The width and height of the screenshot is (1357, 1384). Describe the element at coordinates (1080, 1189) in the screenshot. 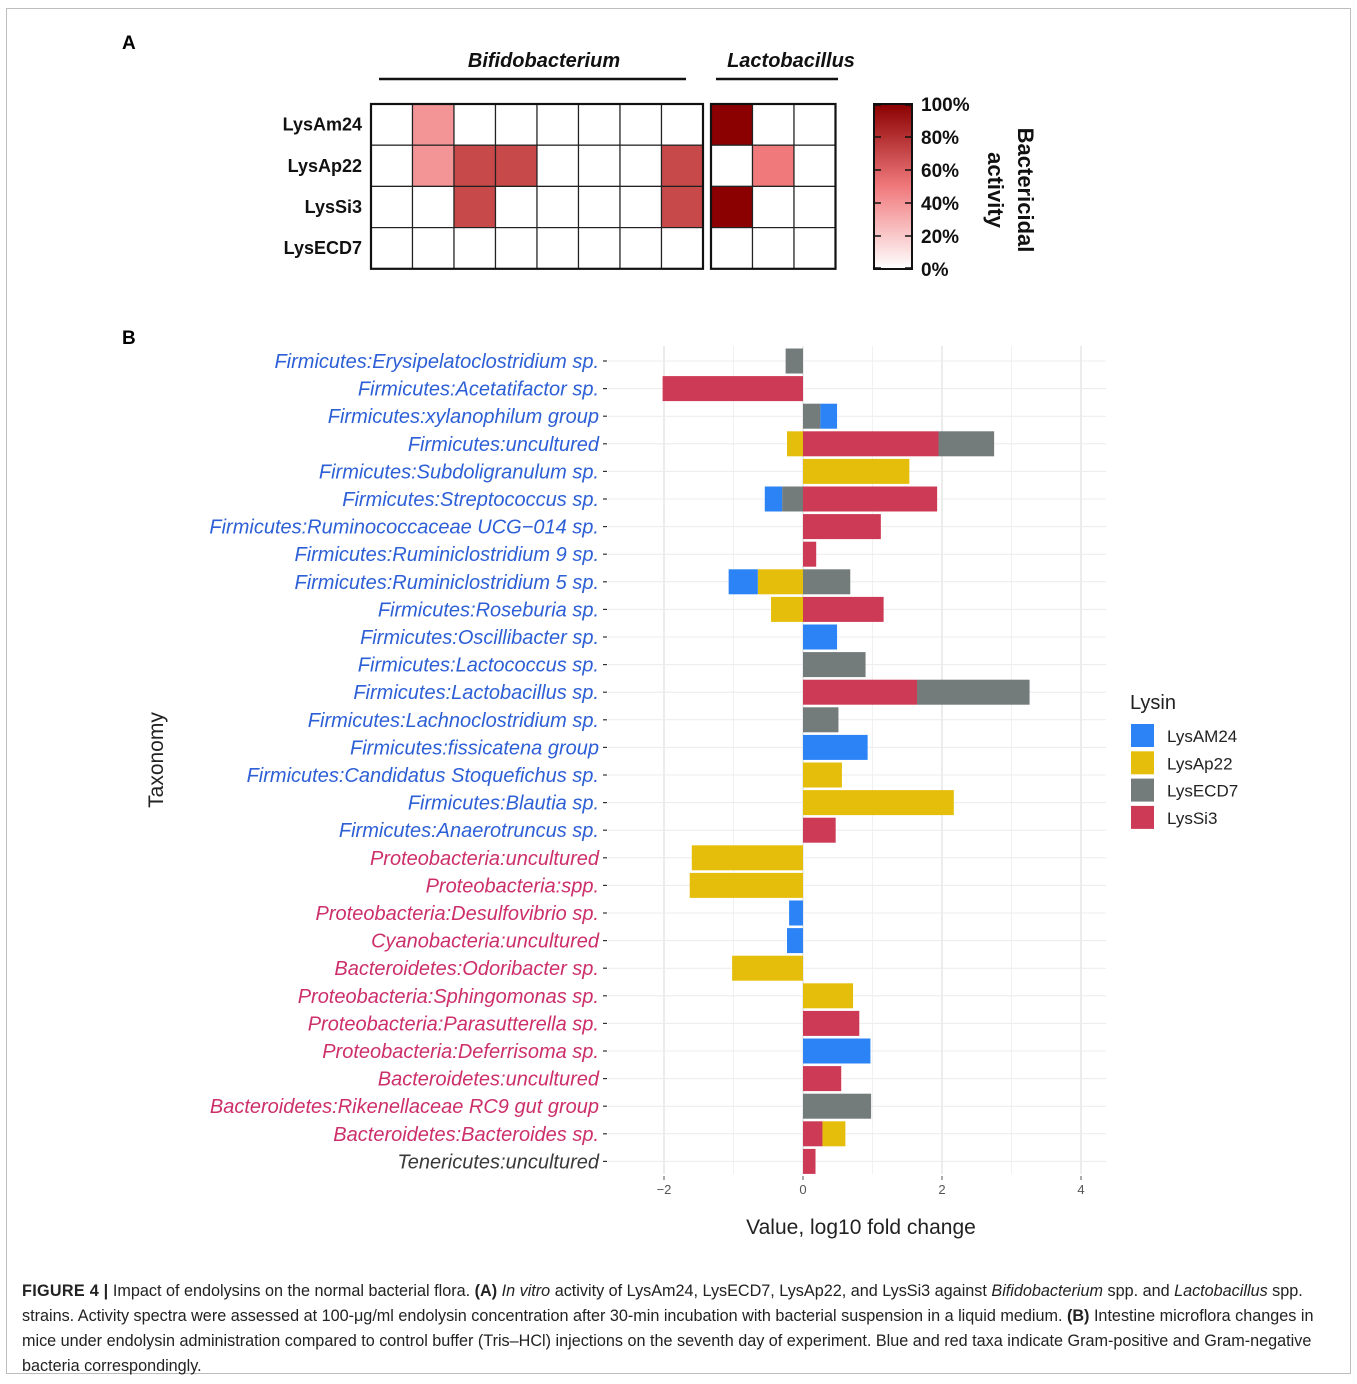

I see `x-tick-label: 4` at that location.